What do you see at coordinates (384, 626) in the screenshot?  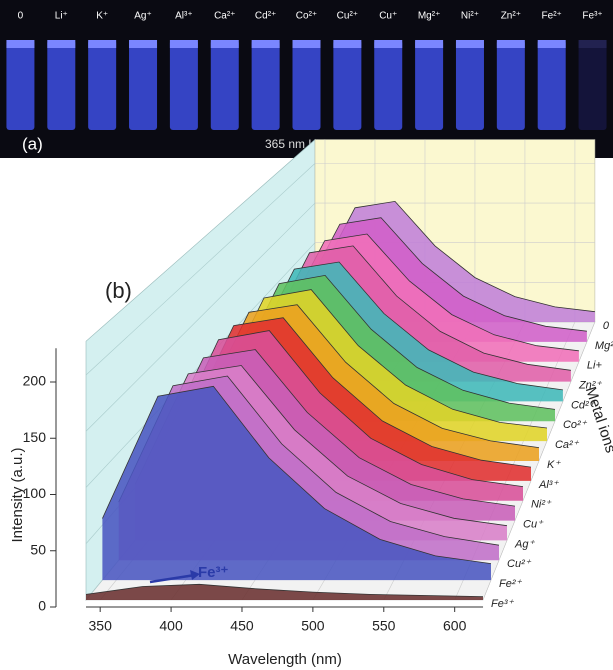 I see `x-tick-label: 550` at bounding box center [384, 626].